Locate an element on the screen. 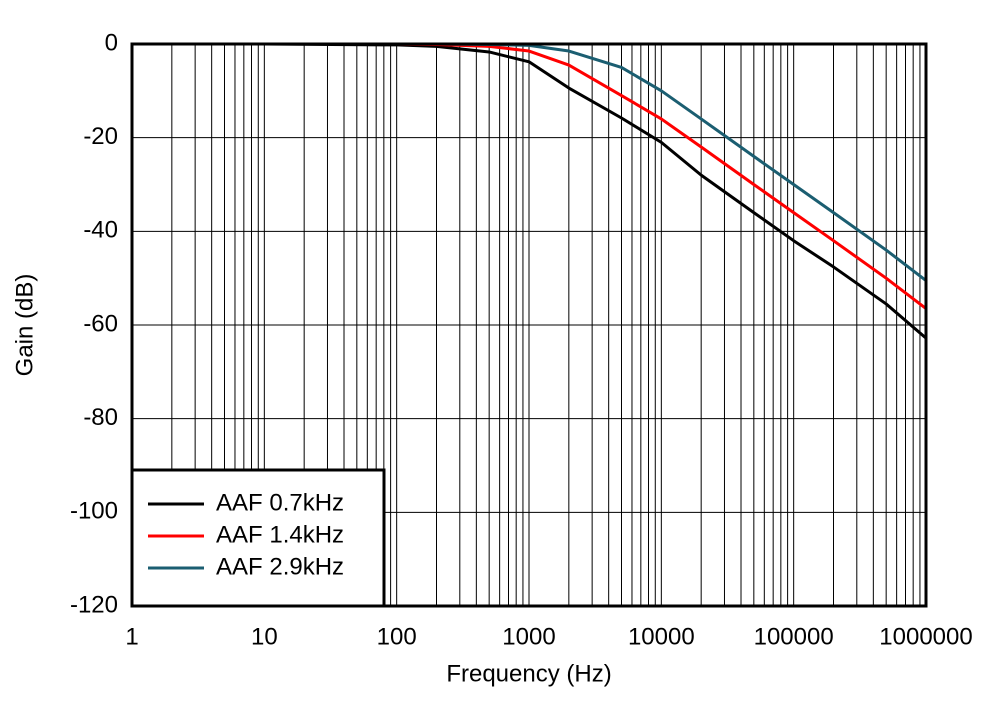 This screenshot has width=1006, height=701. legend-label: AAF 2.9kHz is located at coordinates (280, 566).